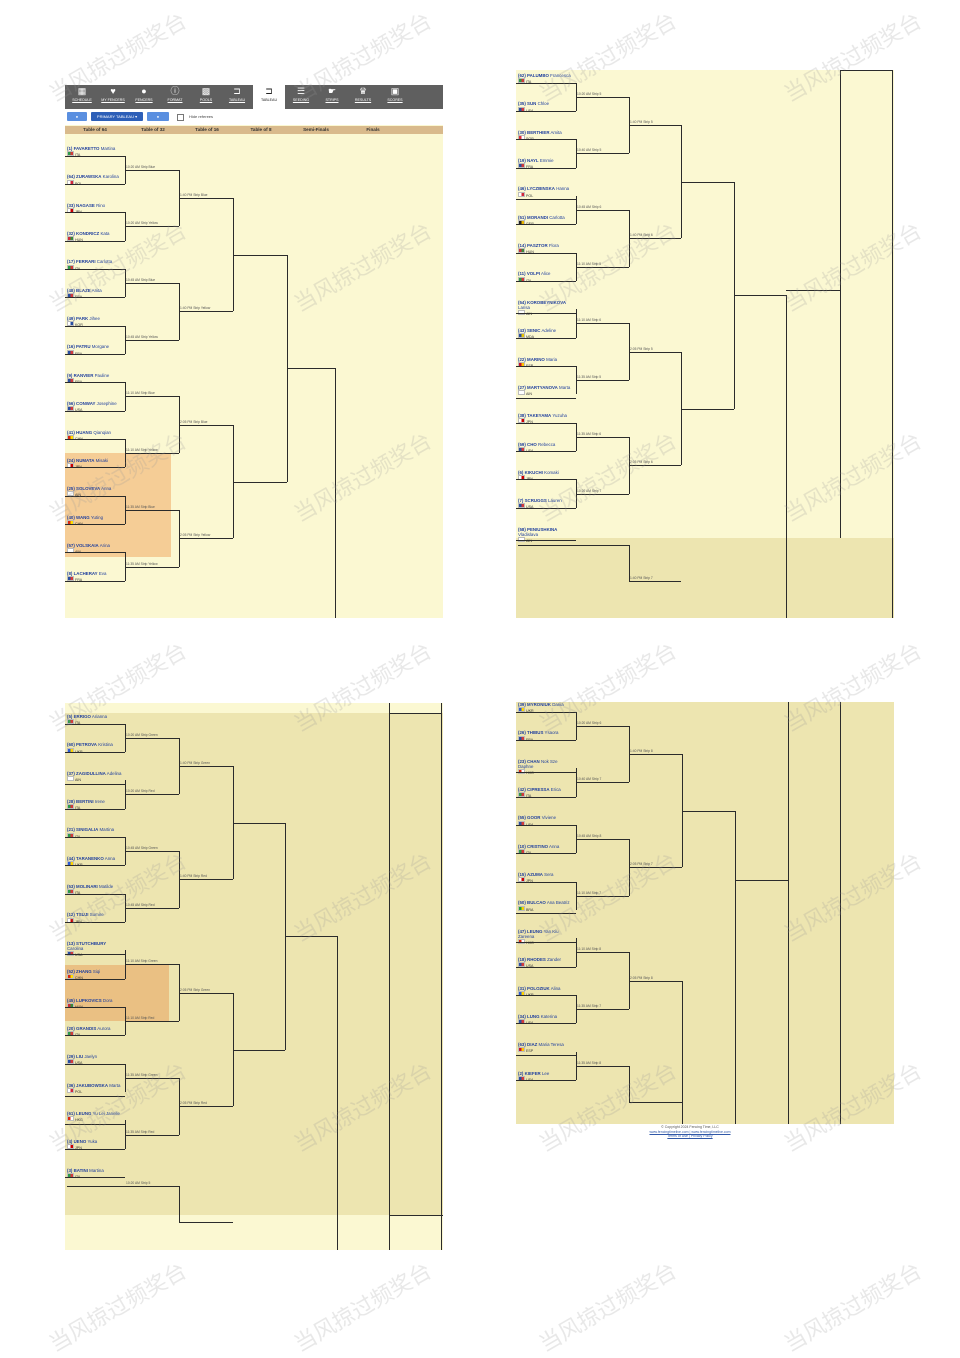 Image resolution: width=960 pixels, height=1358 pixels. Describe the element at coordinates (546, 363) in the screenshot. I see `fencer-entry: (22) MARINO Maria ESP` at that location.